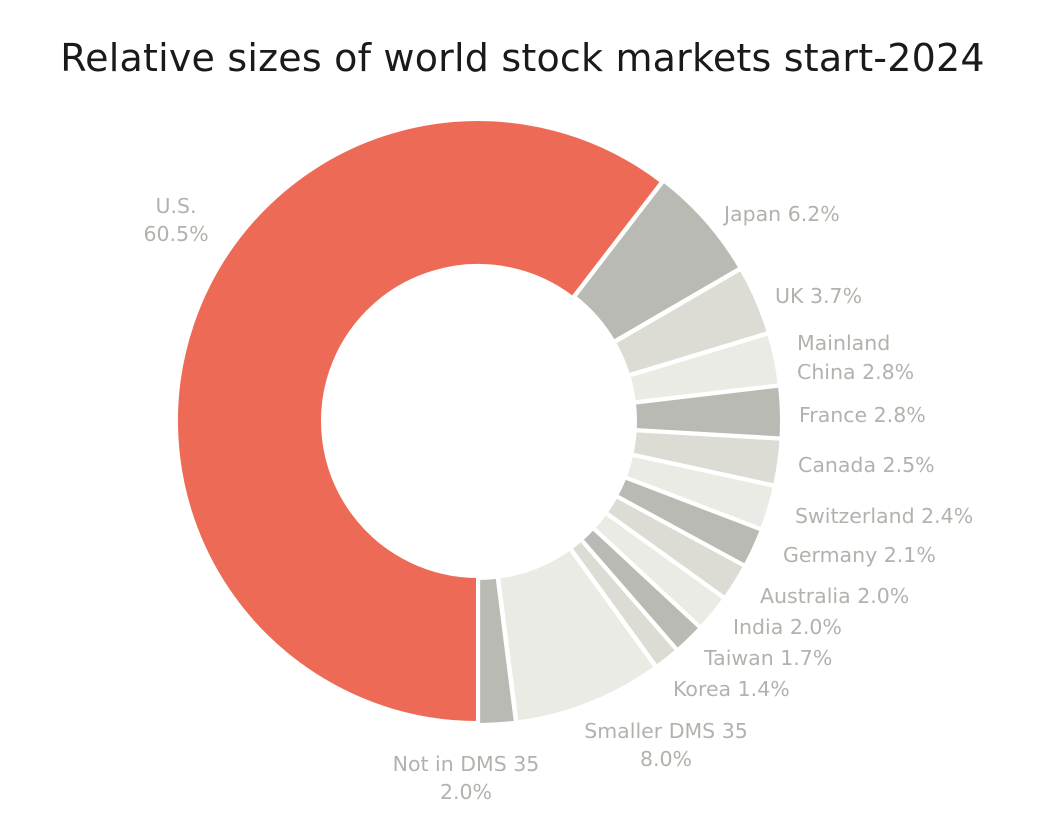 This screenshot has width=1045, height=839. I want to click on label-india: India 2.0%, so click(787, 627).